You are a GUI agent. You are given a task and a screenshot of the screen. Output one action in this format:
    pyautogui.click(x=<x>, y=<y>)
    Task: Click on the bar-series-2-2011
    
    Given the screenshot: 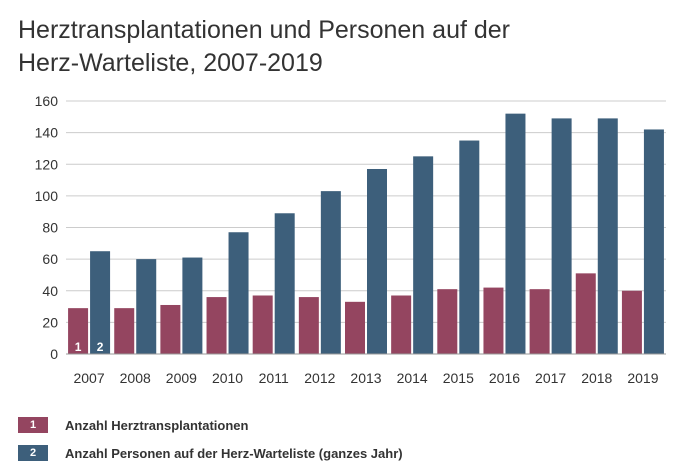 What is the action you would take?
    pyautogui.click(x=284, y=283)
    